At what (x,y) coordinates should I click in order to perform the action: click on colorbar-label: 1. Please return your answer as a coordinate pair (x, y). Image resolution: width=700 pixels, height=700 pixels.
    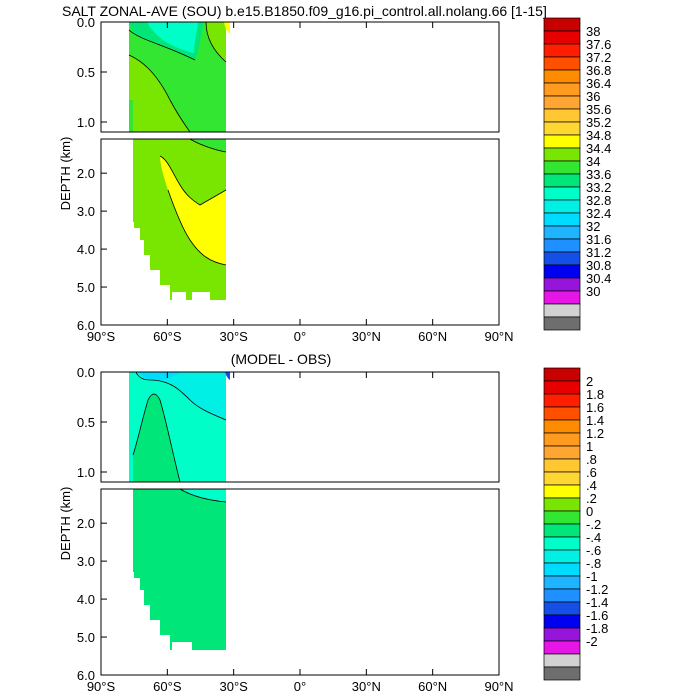
    Looking at the image, I should click on (589, 446).